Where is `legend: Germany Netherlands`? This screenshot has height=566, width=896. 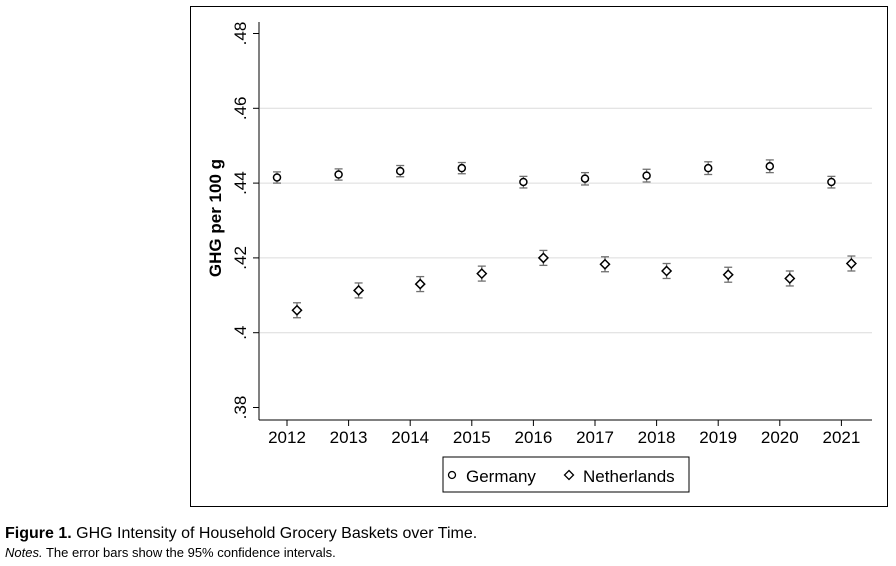 legend: Germany Netherlands is located at coordinates (566, 474).